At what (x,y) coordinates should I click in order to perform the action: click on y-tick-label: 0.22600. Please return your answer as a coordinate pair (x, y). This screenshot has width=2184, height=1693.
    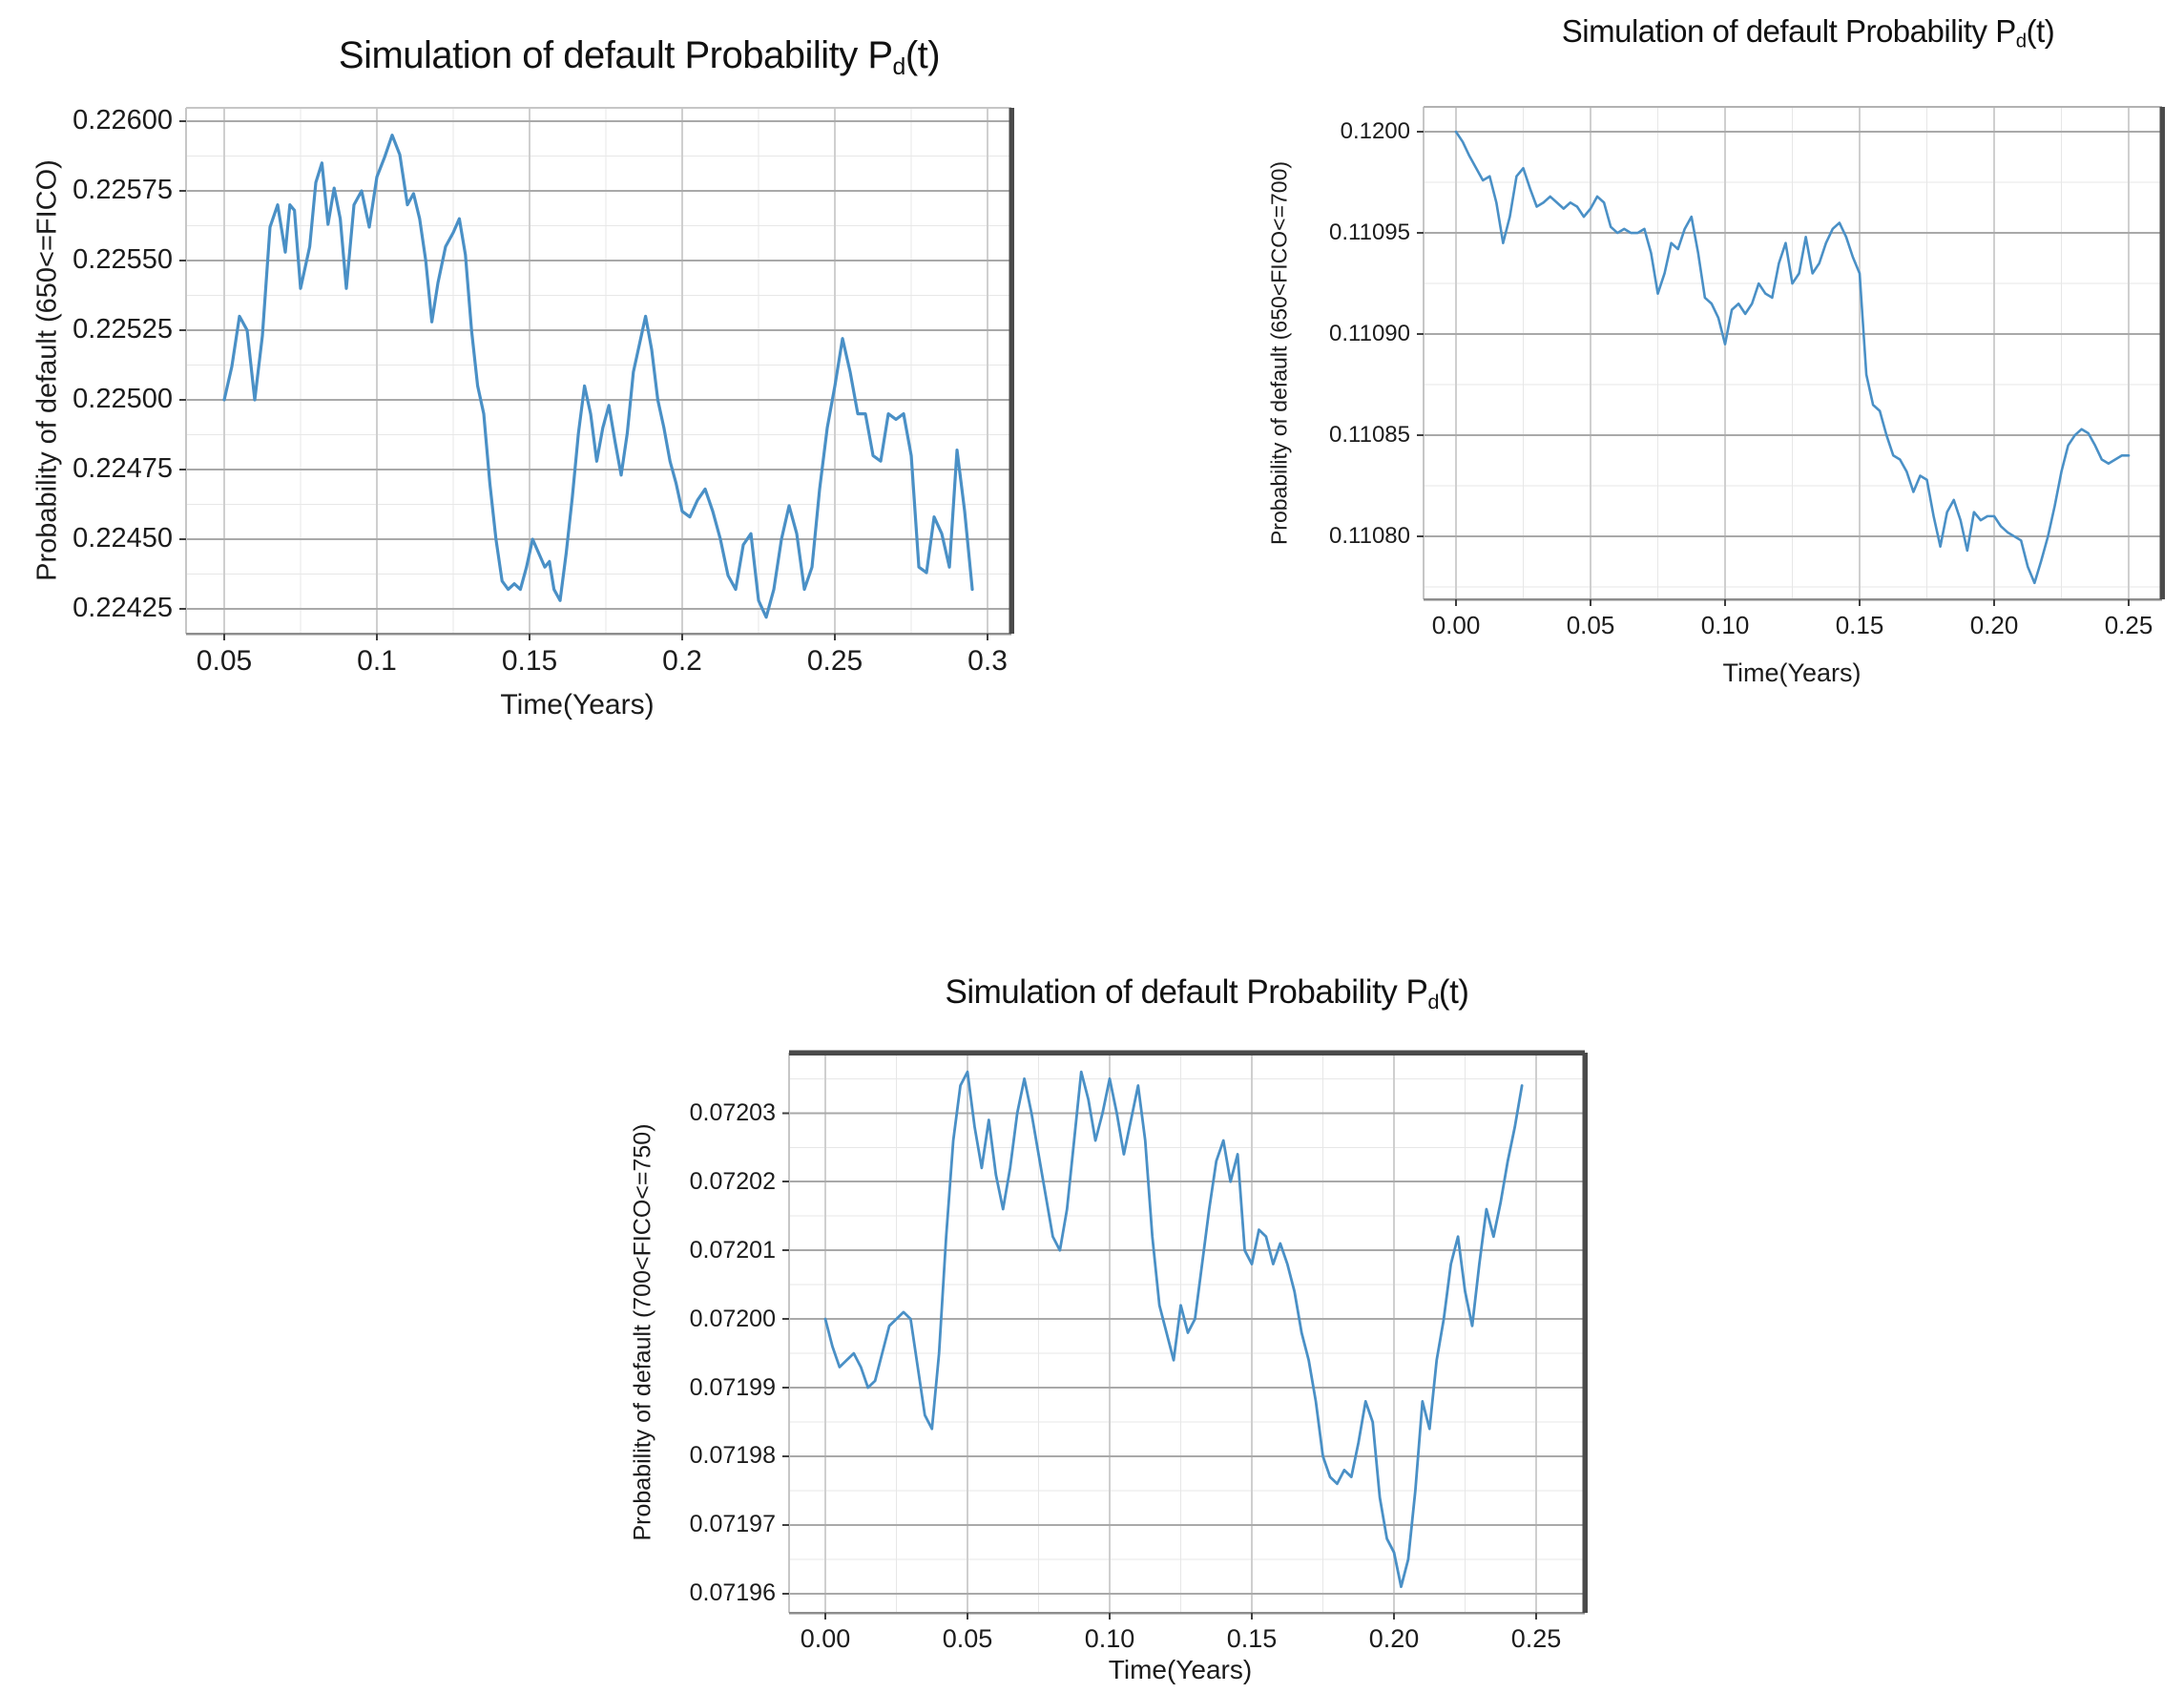
    Looking at the image, I should click on (123, 120).